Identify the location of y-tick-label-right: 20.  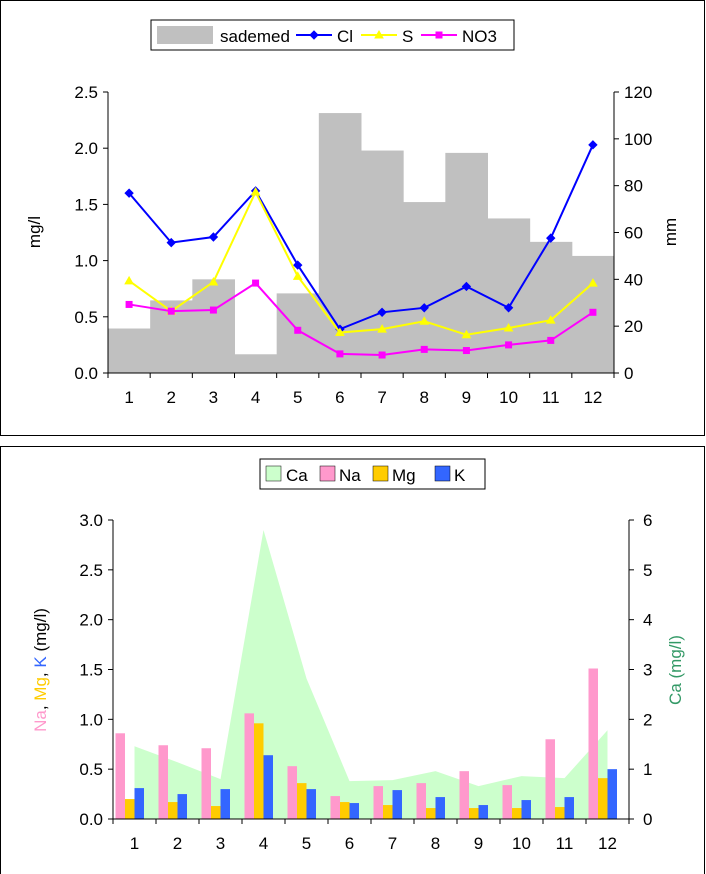
(633, 326).